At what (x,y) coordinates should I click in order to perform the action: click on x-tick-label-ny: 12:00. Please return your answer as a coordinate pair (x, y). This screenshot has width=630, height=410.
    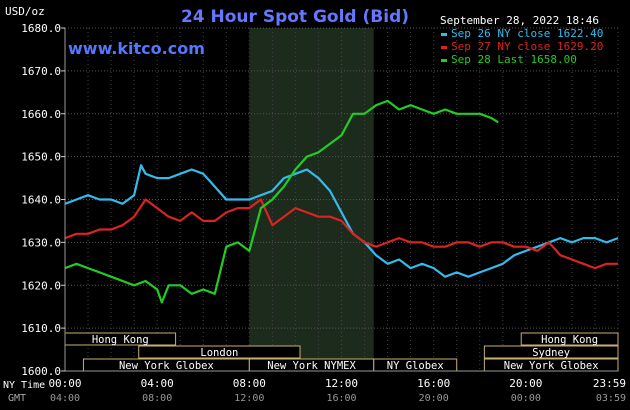
    Looking at the image, I should click on (341, 383).